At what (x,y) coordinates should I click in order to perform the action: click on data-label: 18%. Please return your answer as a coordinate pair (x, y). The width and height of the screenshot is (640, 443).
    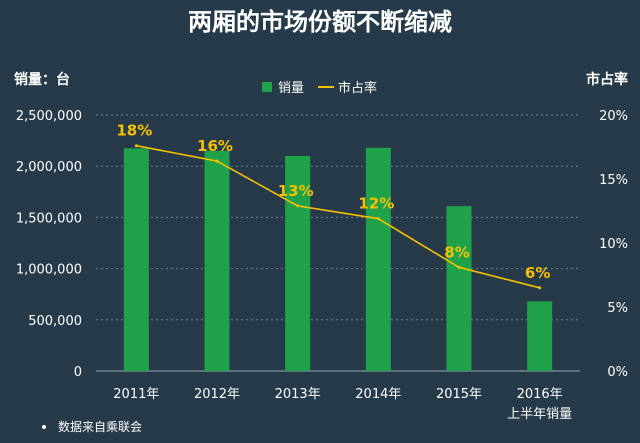
    Looking at the image, I should click on (134, 131).